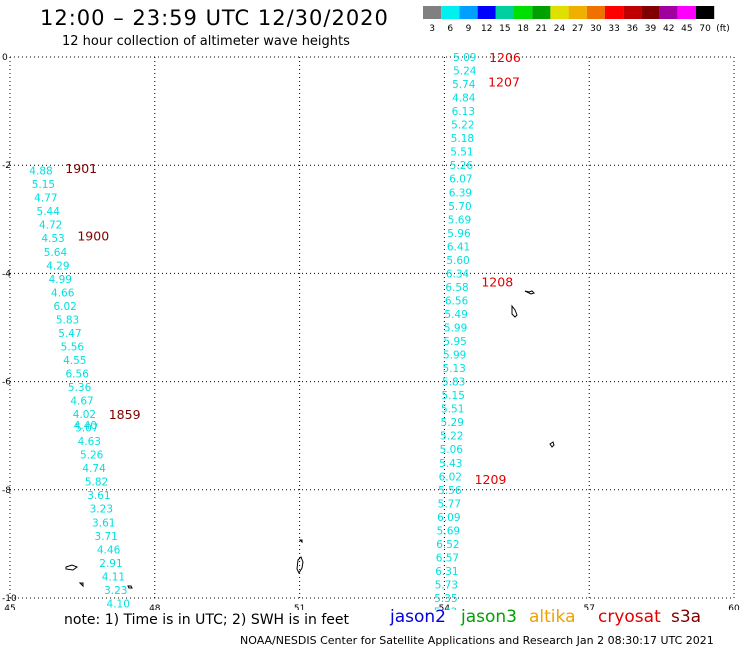 This screenshot has height=650, width=740. I want to click on wave-height-label: 4.77, so click(45, 199).